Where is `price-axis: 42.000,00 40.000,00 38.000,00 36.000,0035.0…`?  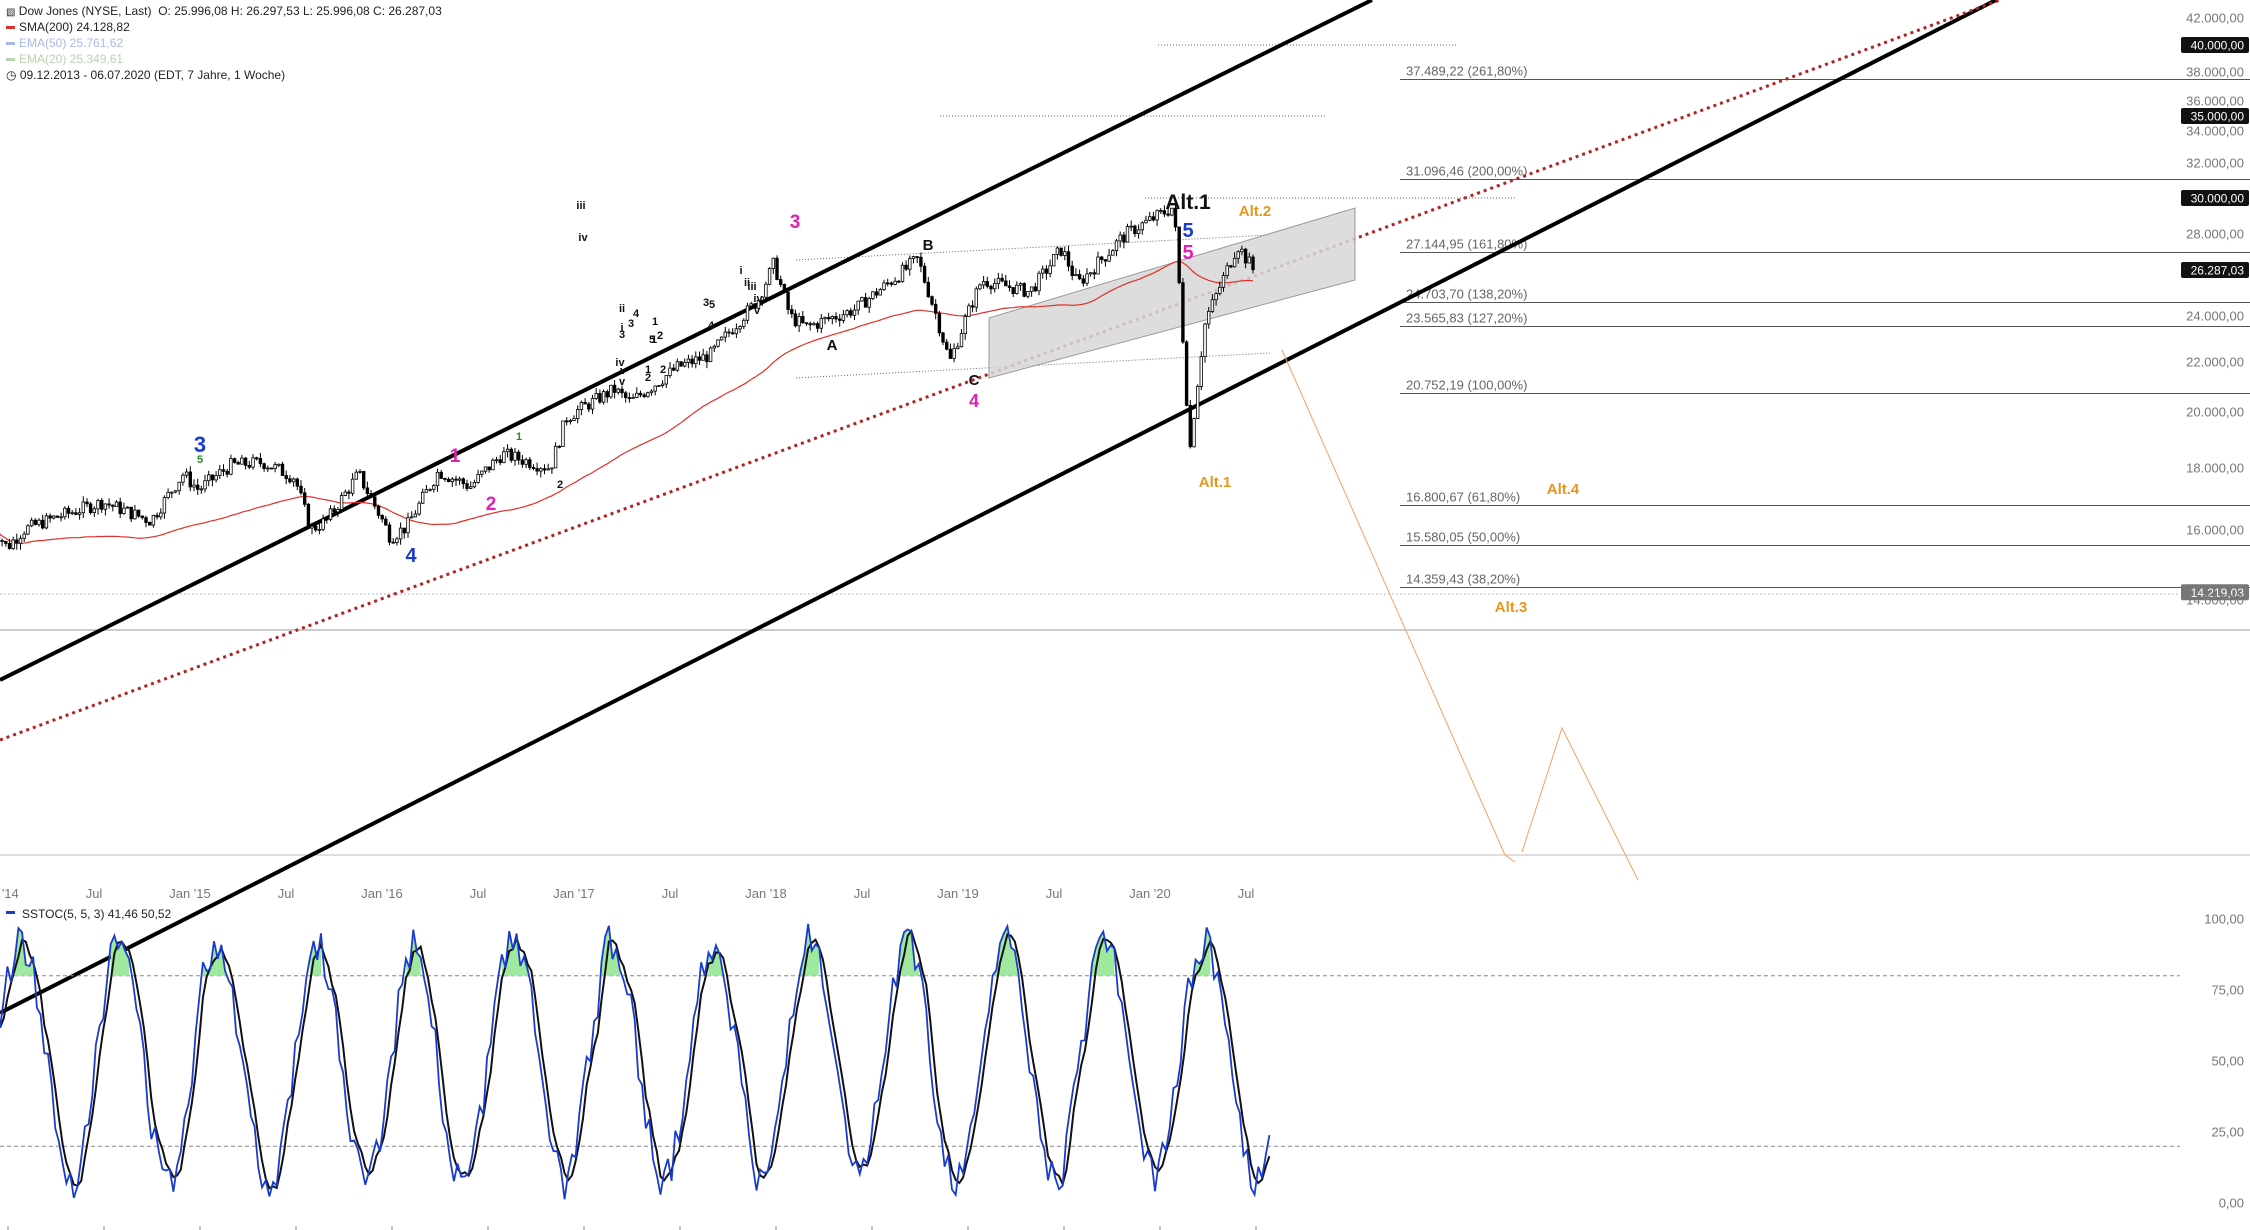 price-axis: 42.000,00 40.000,00 38.000,00 36.000,0035.0… is located at coordinates (2215, 309).